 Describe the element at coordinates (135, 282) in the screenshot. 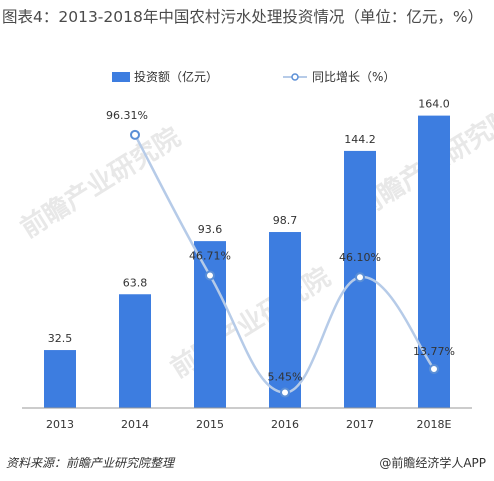

I see `bar-label-2014: 63.8` at that location.